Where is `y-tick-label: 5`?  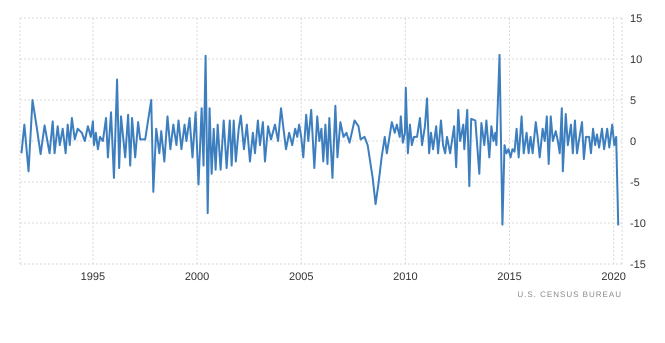 y-tick-label: 5 is located at coordinates (633, 100).